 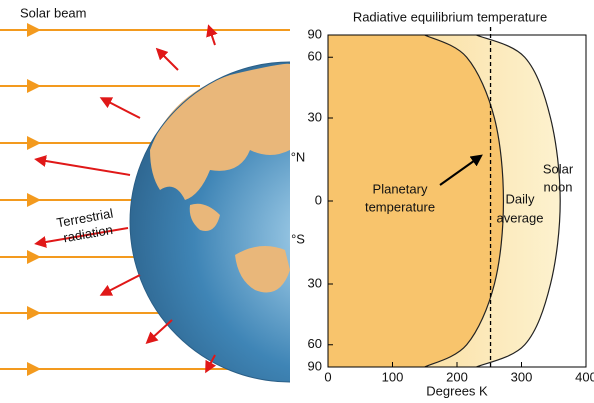 I want to click on y-tick-label: 0, so click(x=318, y=199).